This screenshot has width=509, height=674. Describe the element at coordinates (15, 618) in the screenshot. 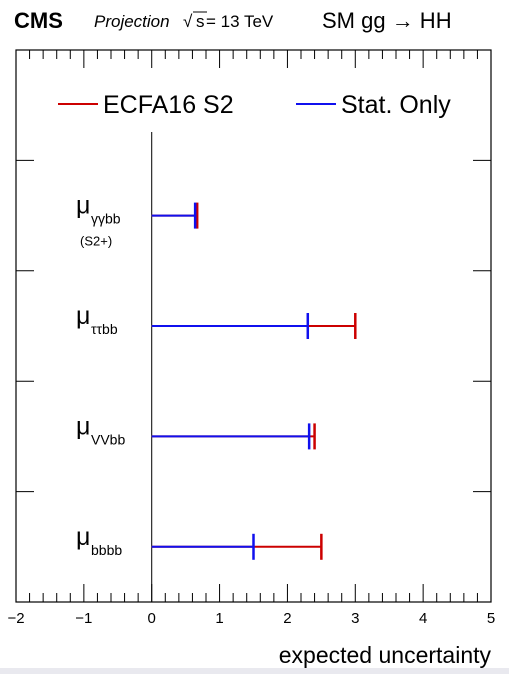

I see `x-tick-label: −2` at that location.